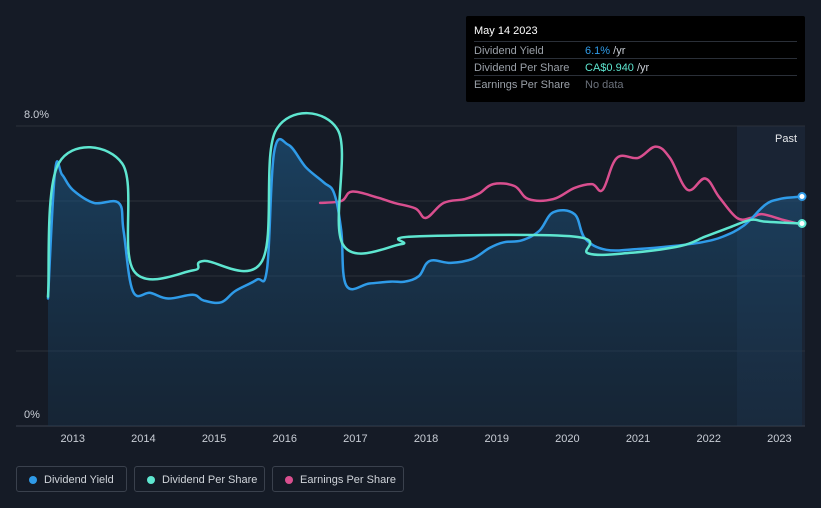 Image resolution: width=821 pixels, height=508 pixels. I want to click on tooltip-row-dividend-per-share: Dividend Per Share CA$0.940 /yr, so click(635, 67).